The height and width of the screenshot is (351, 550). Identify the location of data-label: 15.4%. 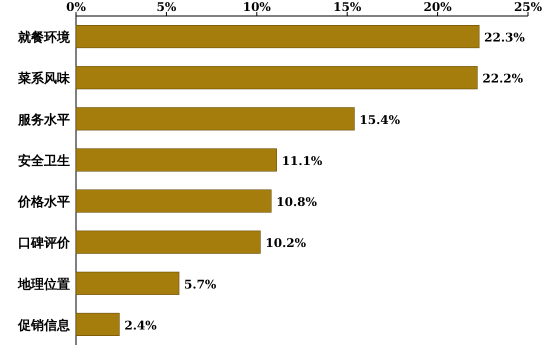
(380, 119).